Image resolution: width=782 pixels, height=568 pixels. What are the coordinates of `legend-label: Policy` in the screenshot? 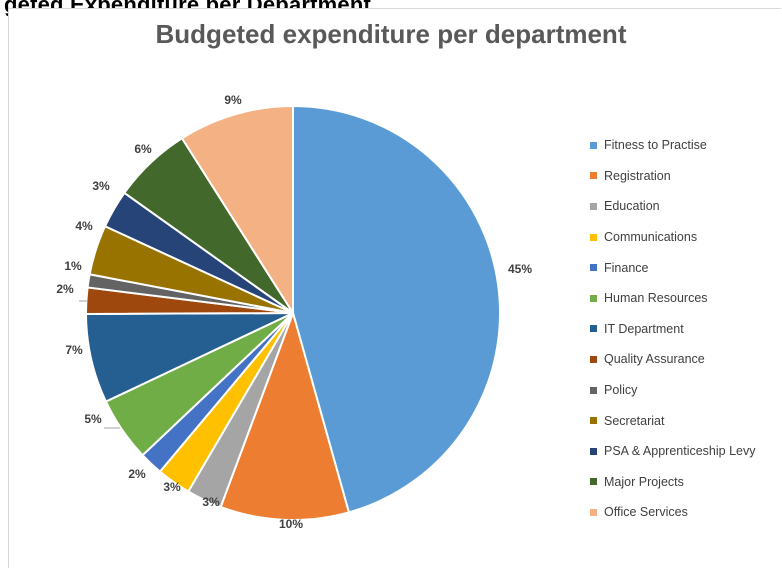 It's located at (621, 390).